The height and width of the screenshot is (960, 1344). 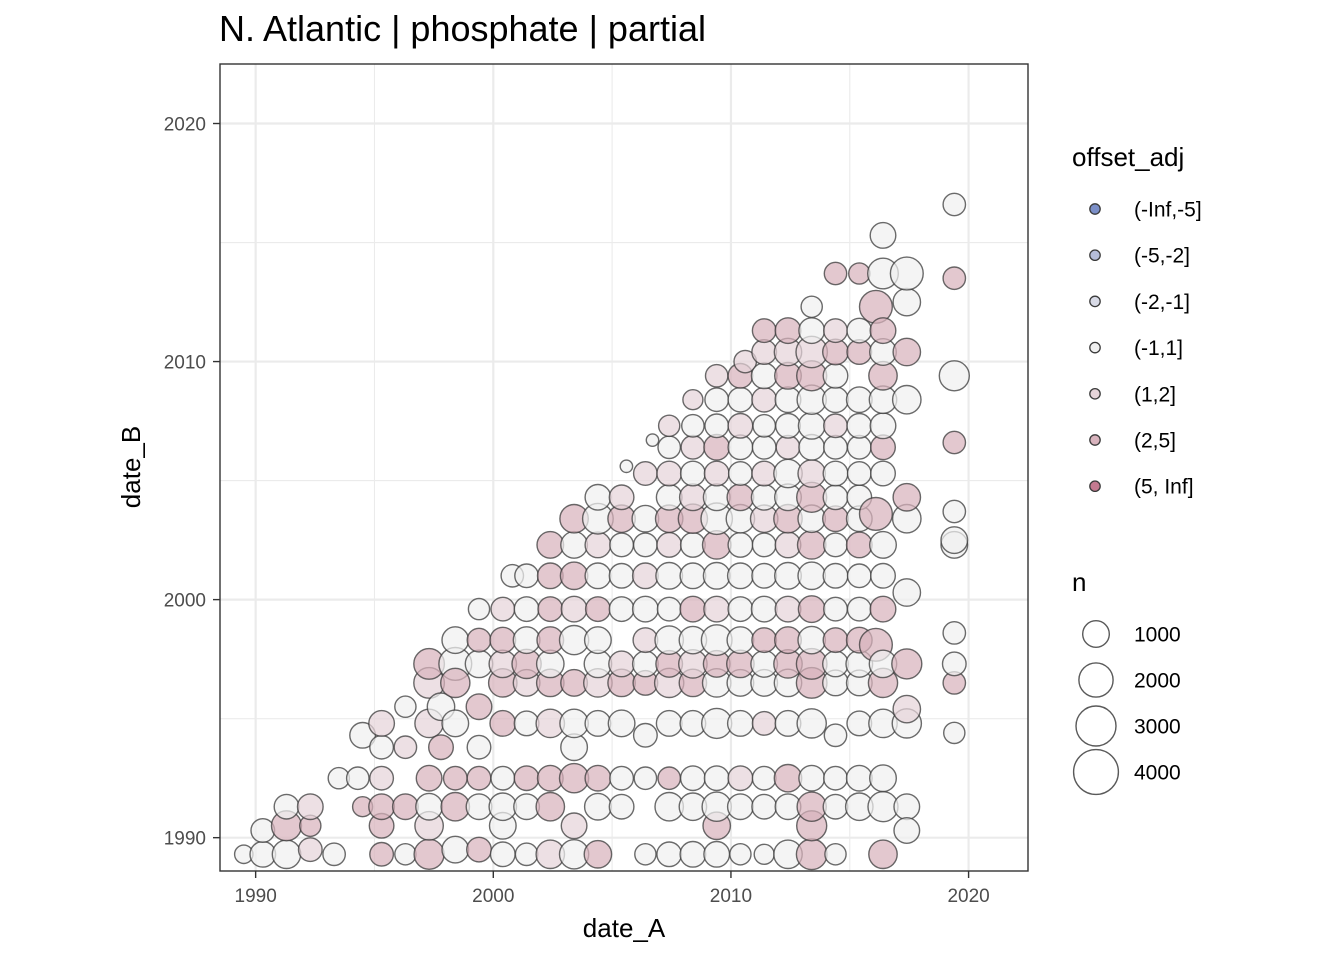 What do you see at coordinates (1164, 487) in the screenshot?
I see `color-legend-label: (5, Inf]` at bounding box center [1164, 487].